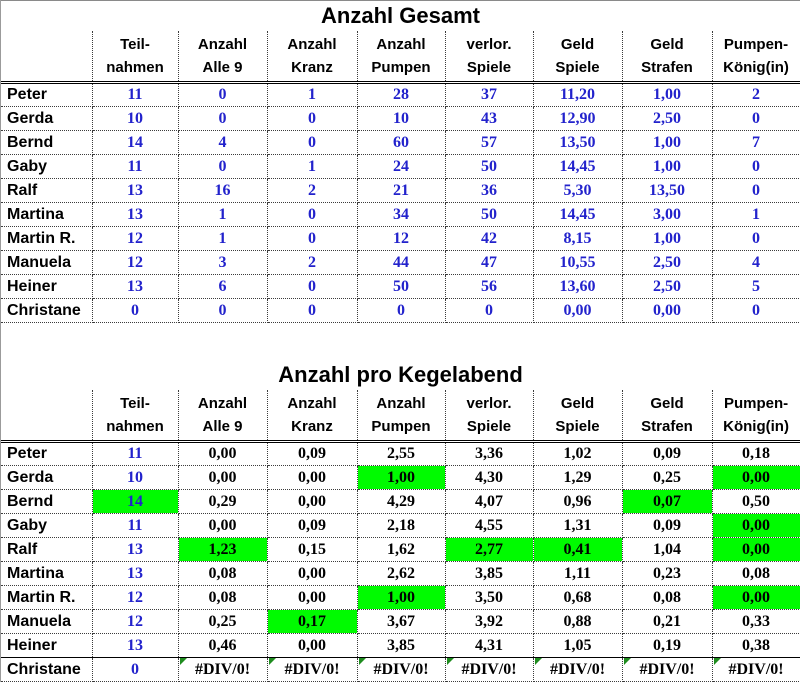 The image size is (800, 682). Describe the element at coordinates (489, 573) in the screenshot. I see `cell: 3,85` at that location.